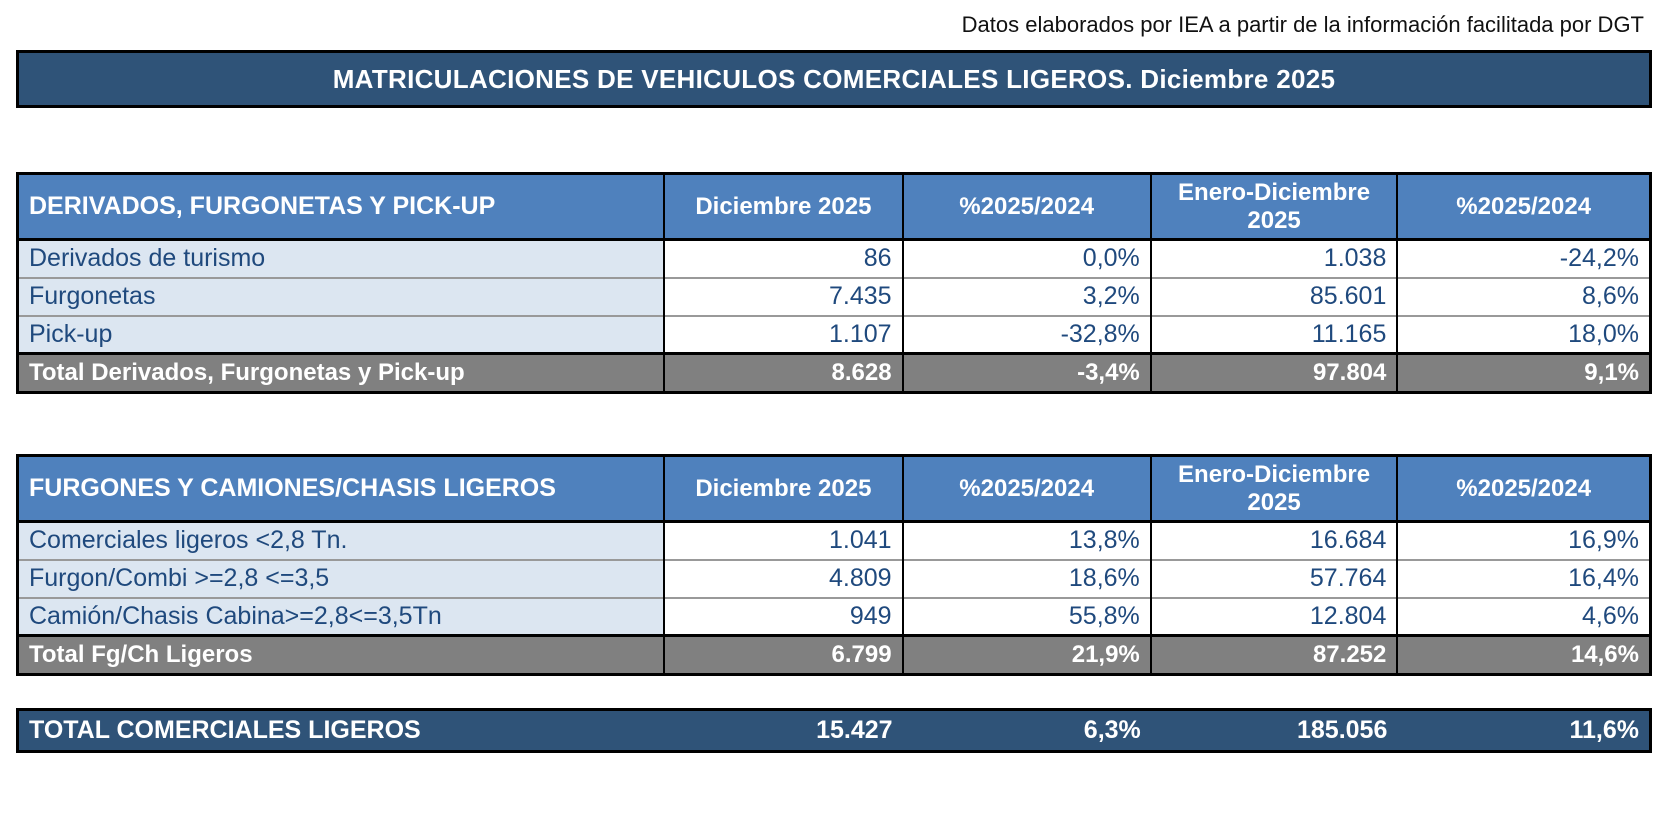 This screenshot has width=1668, height=840. What do you see at coordinates (1026, 654) in the screenshot?
I see `total-value-cell: 21,9%` at bounding box center [1026, 654].